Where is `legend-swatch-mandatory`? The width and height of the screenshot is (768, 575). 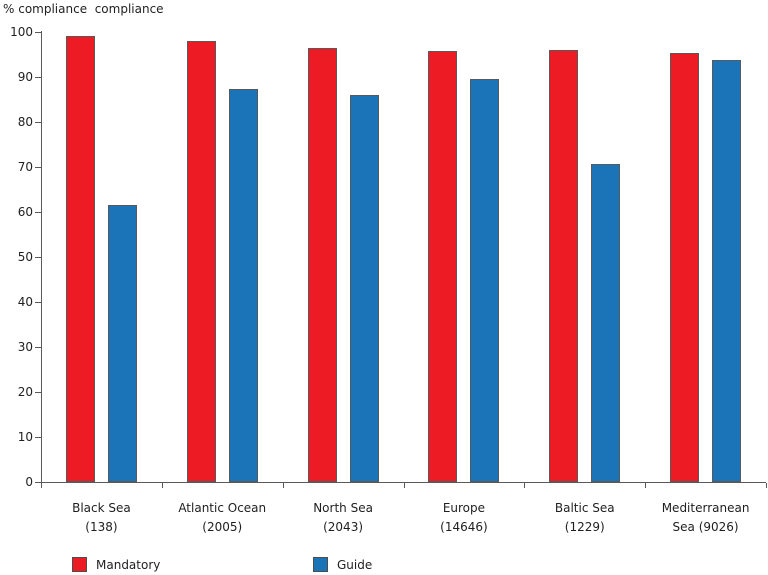
legend-swatch-mandatory is located at coordinates (79, 564).